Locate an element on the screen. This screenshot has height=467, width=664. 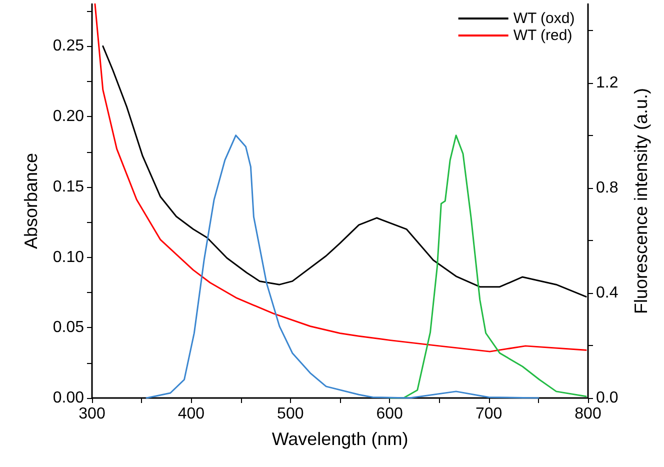
y-tick-label: 0.25 is located at coordinates (68, 46).